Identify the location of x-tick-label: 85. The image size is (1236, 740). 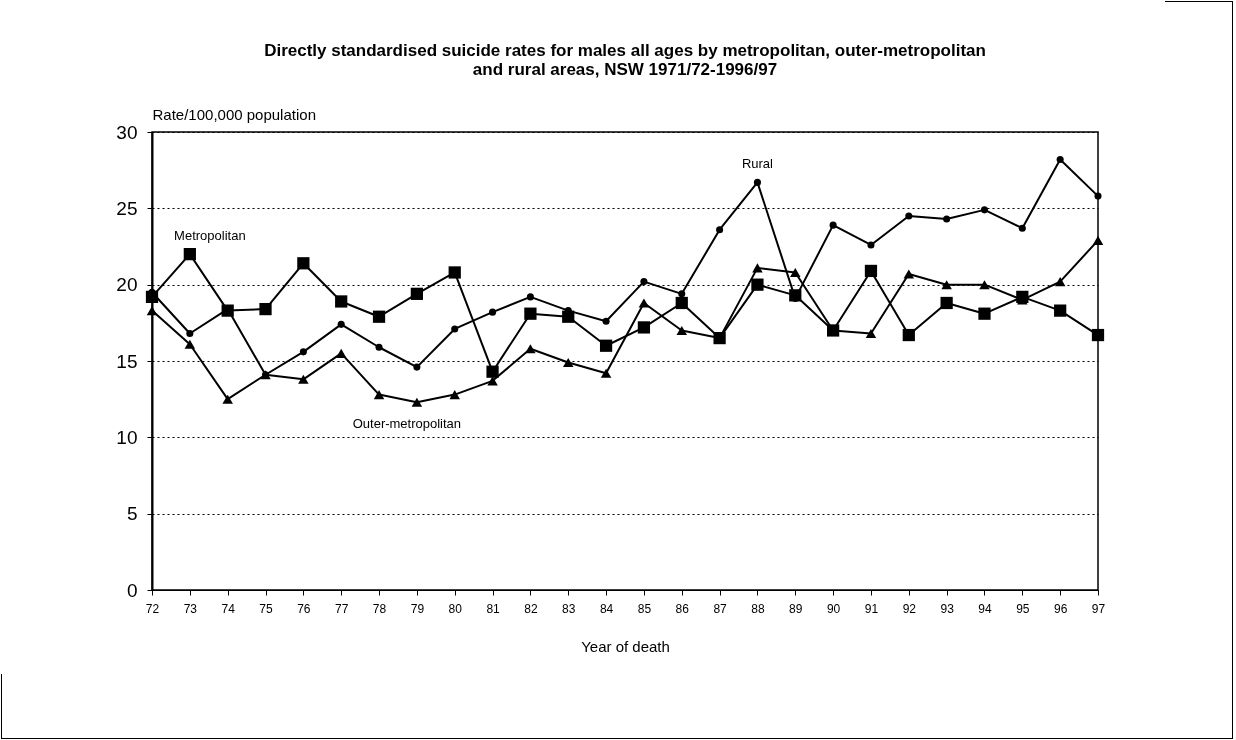
(644, 608).